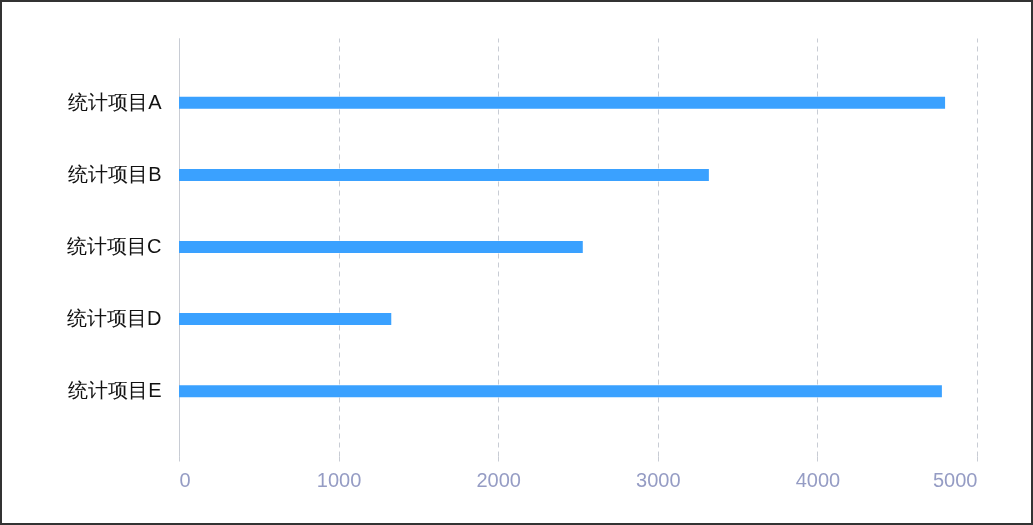 The height and width of the screenshot is (525, 1033). What do you see at coordinates (185, 479) in the screenshot?
I see `x-tick-label: 0` at bounding box center [185, 479].